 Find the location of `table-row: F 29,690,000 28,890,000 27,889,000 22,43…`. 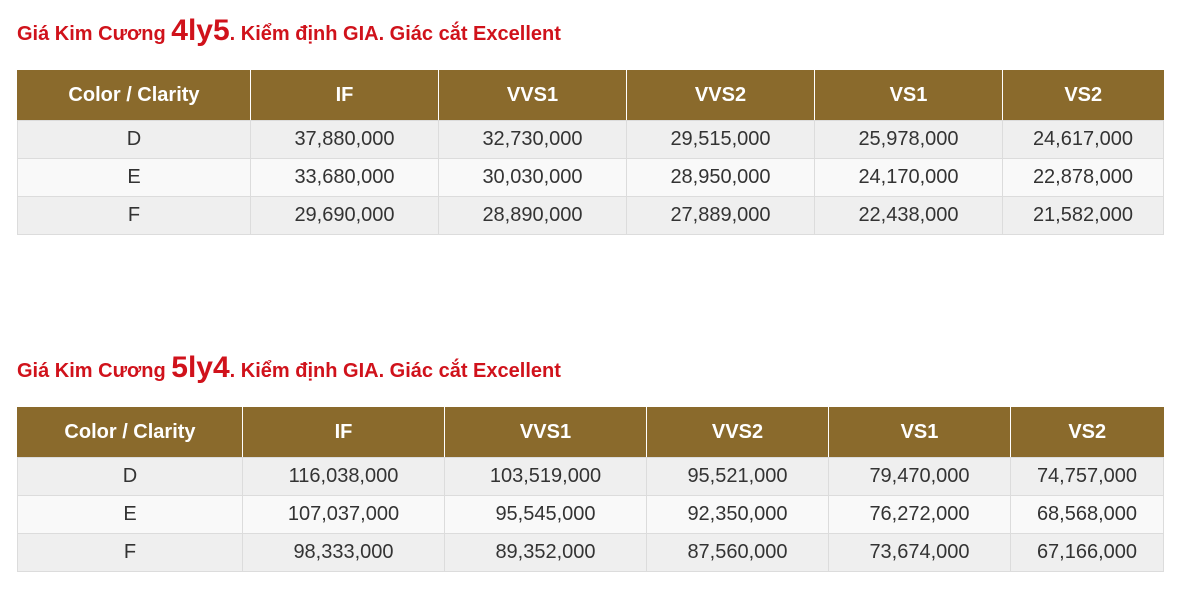

table-row: F 29,690,000 28,890,000 27,889,000 22,43… is located at coordinates (590, 215).